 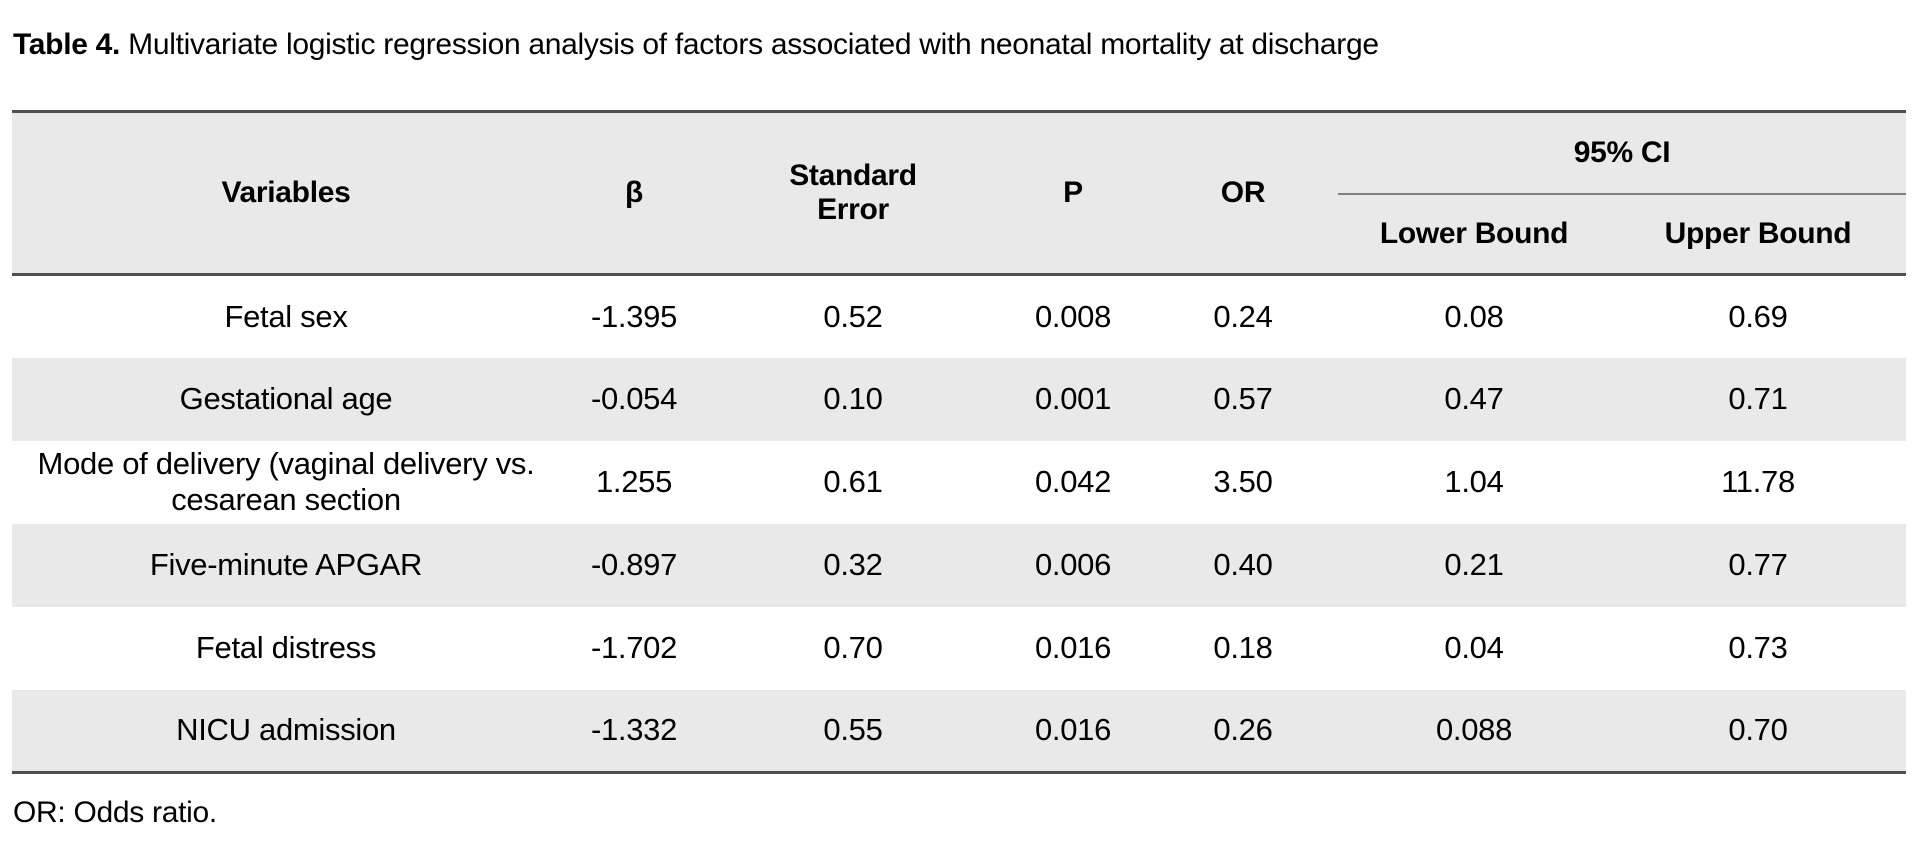 I want to click on cell-or: 0.26, so click(x=1243, y=731).